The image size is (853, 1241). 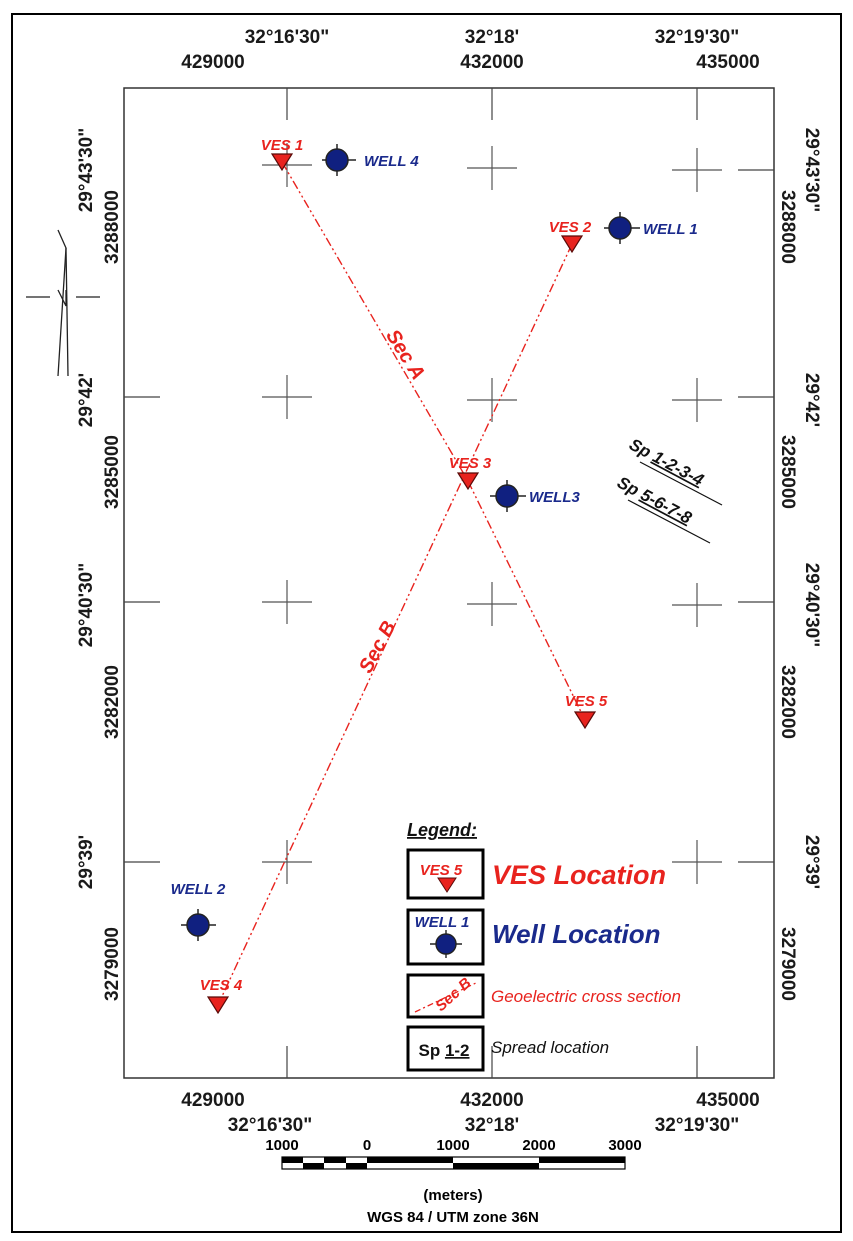 What do you see at coordinates (811, 605) in the screenshot?
I see `right-dms-3: 29°40'30"` at bounding box center [811, 605].